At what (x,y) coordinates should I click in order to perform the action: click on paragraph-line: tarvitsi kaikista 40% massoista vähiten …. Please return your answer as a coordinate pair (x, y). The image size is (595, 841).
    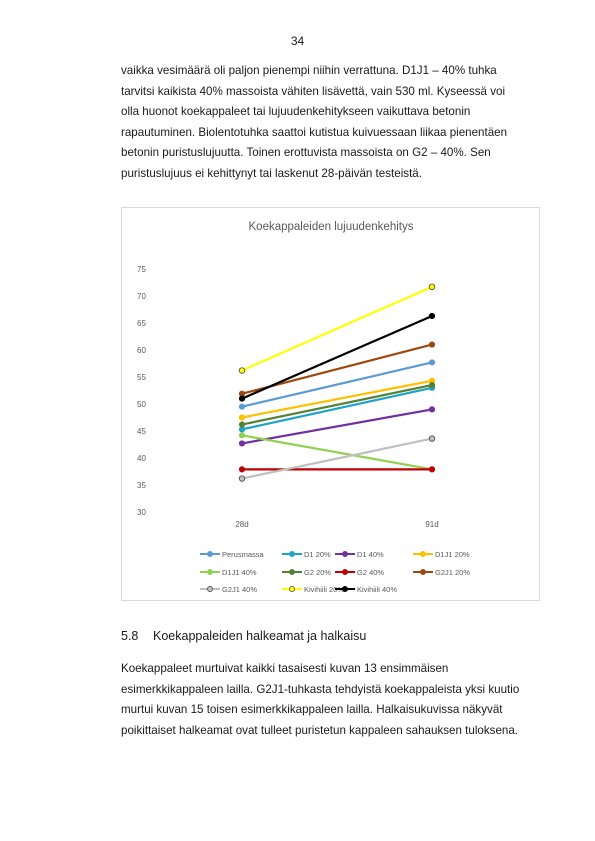
    Looking at the image, I should click on (321, 92).